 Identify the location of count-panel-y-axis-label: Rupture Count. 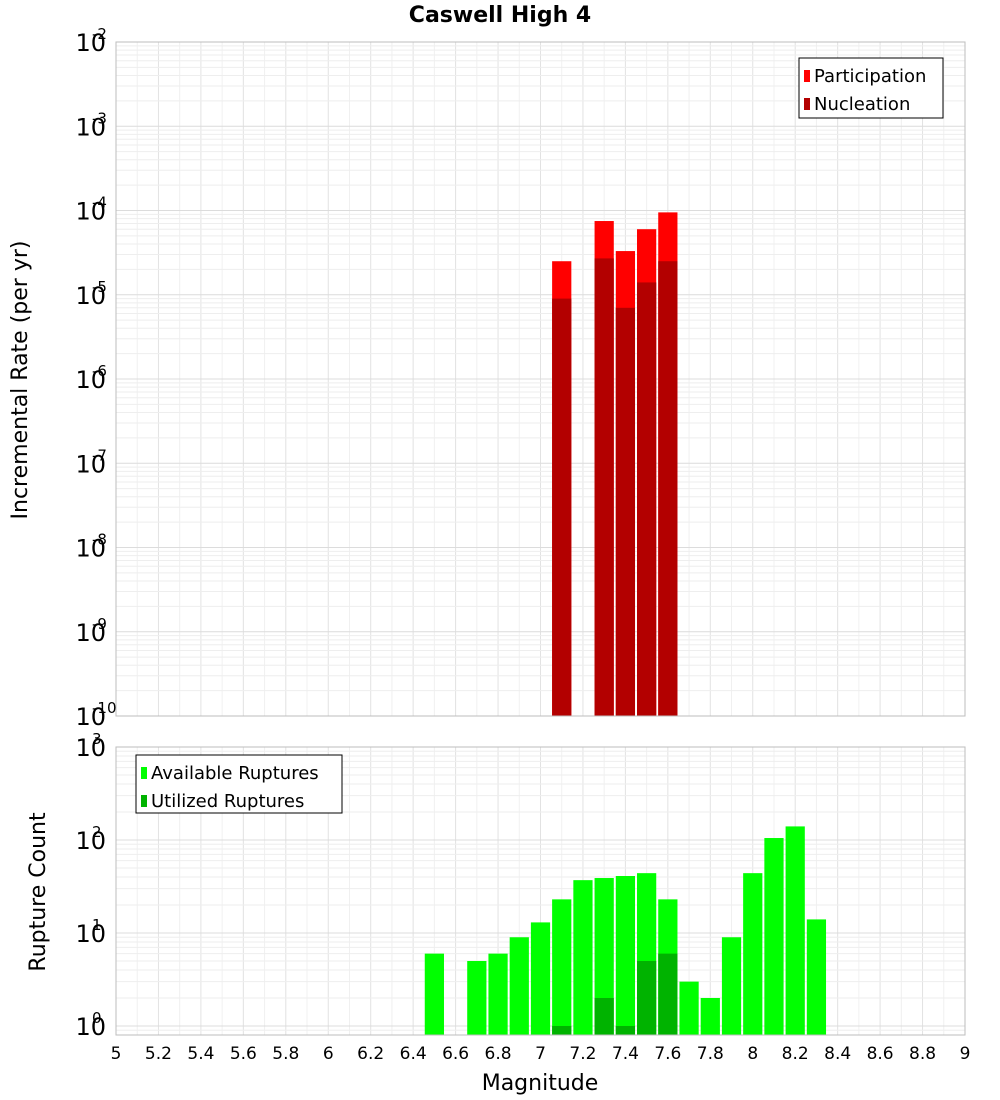
(38, 892).